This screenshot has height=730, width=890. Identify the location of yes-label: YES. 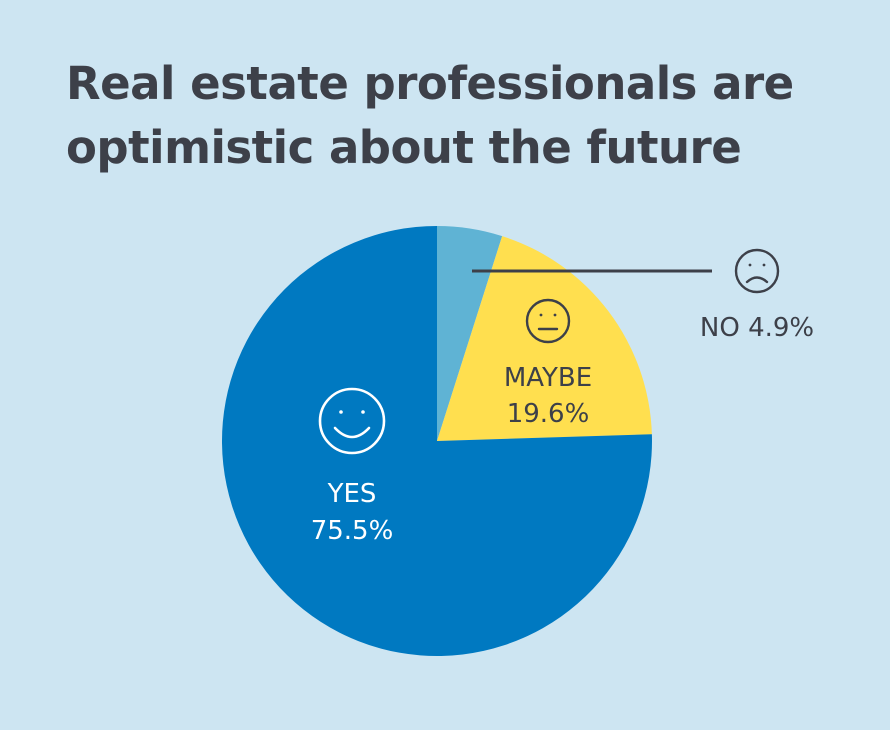
(352, 494).